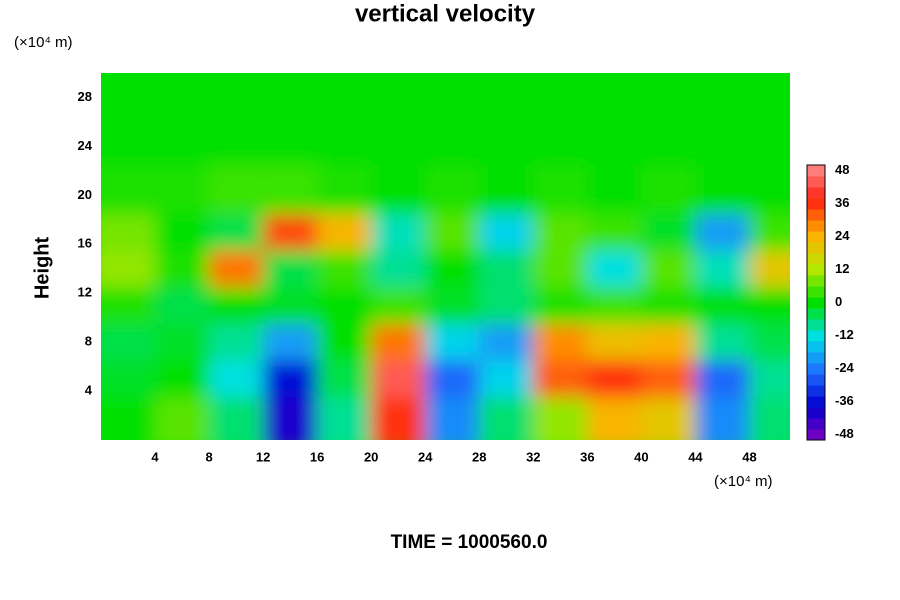 The height and width of the screenshot is (600, 900). Describe the element at coordinates (838, 301) in the screenshot. I see `colorbar-tick-label: 0` at that location.